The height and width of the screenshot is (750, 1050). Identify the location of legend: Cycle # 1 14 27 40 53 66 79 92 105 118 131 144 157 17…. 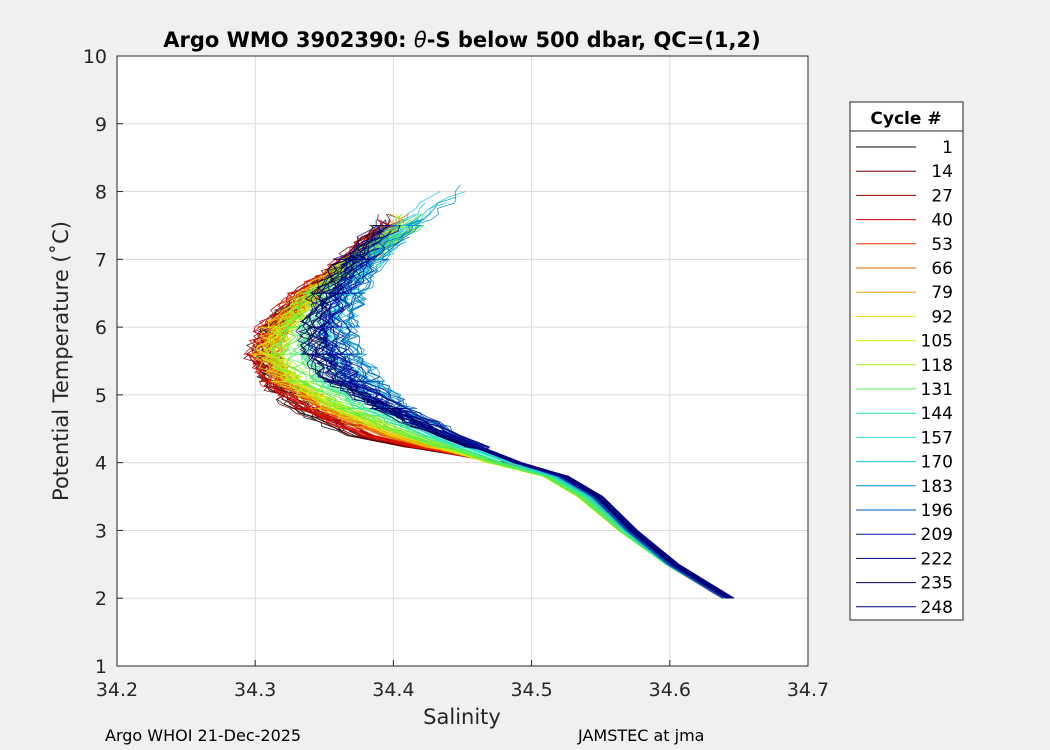
(906, 361).